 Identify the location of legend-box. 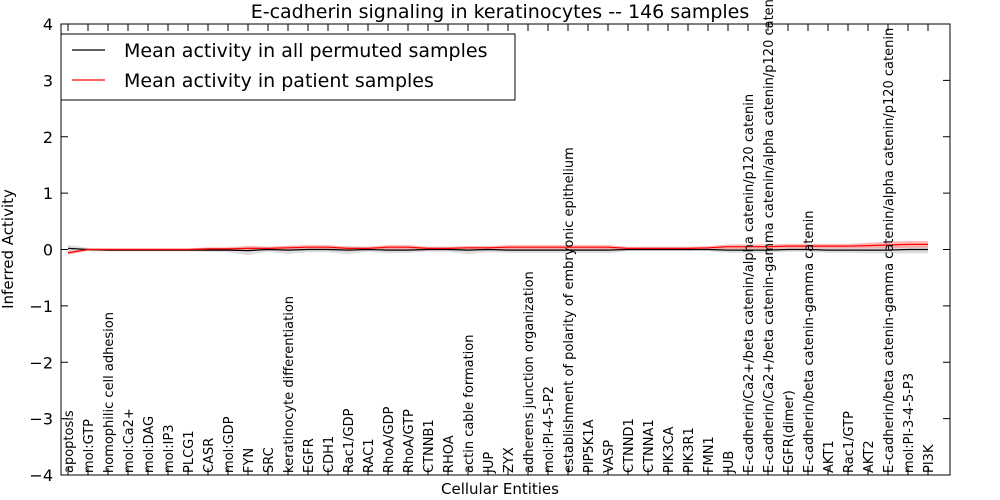
(288, 67).